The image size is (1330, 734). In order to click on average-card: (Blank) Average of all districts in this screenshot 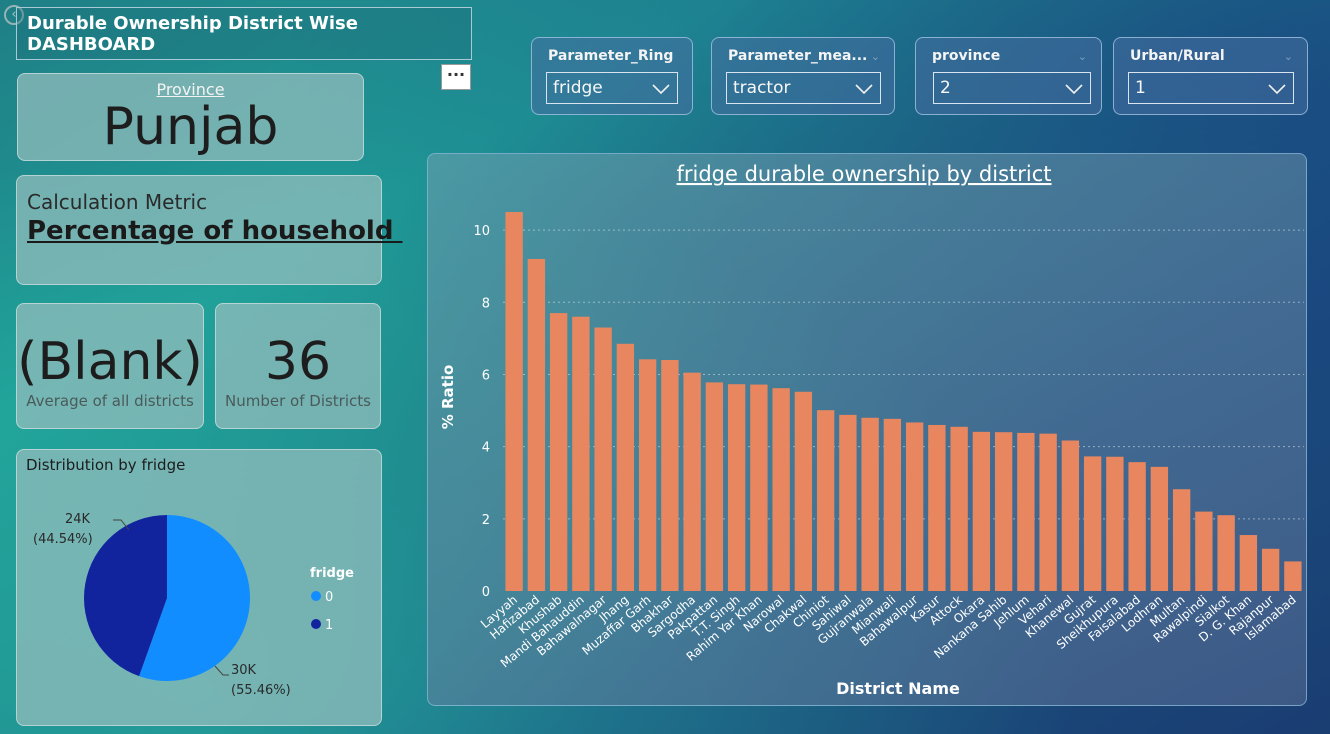, I will do `click(110, 366)`.